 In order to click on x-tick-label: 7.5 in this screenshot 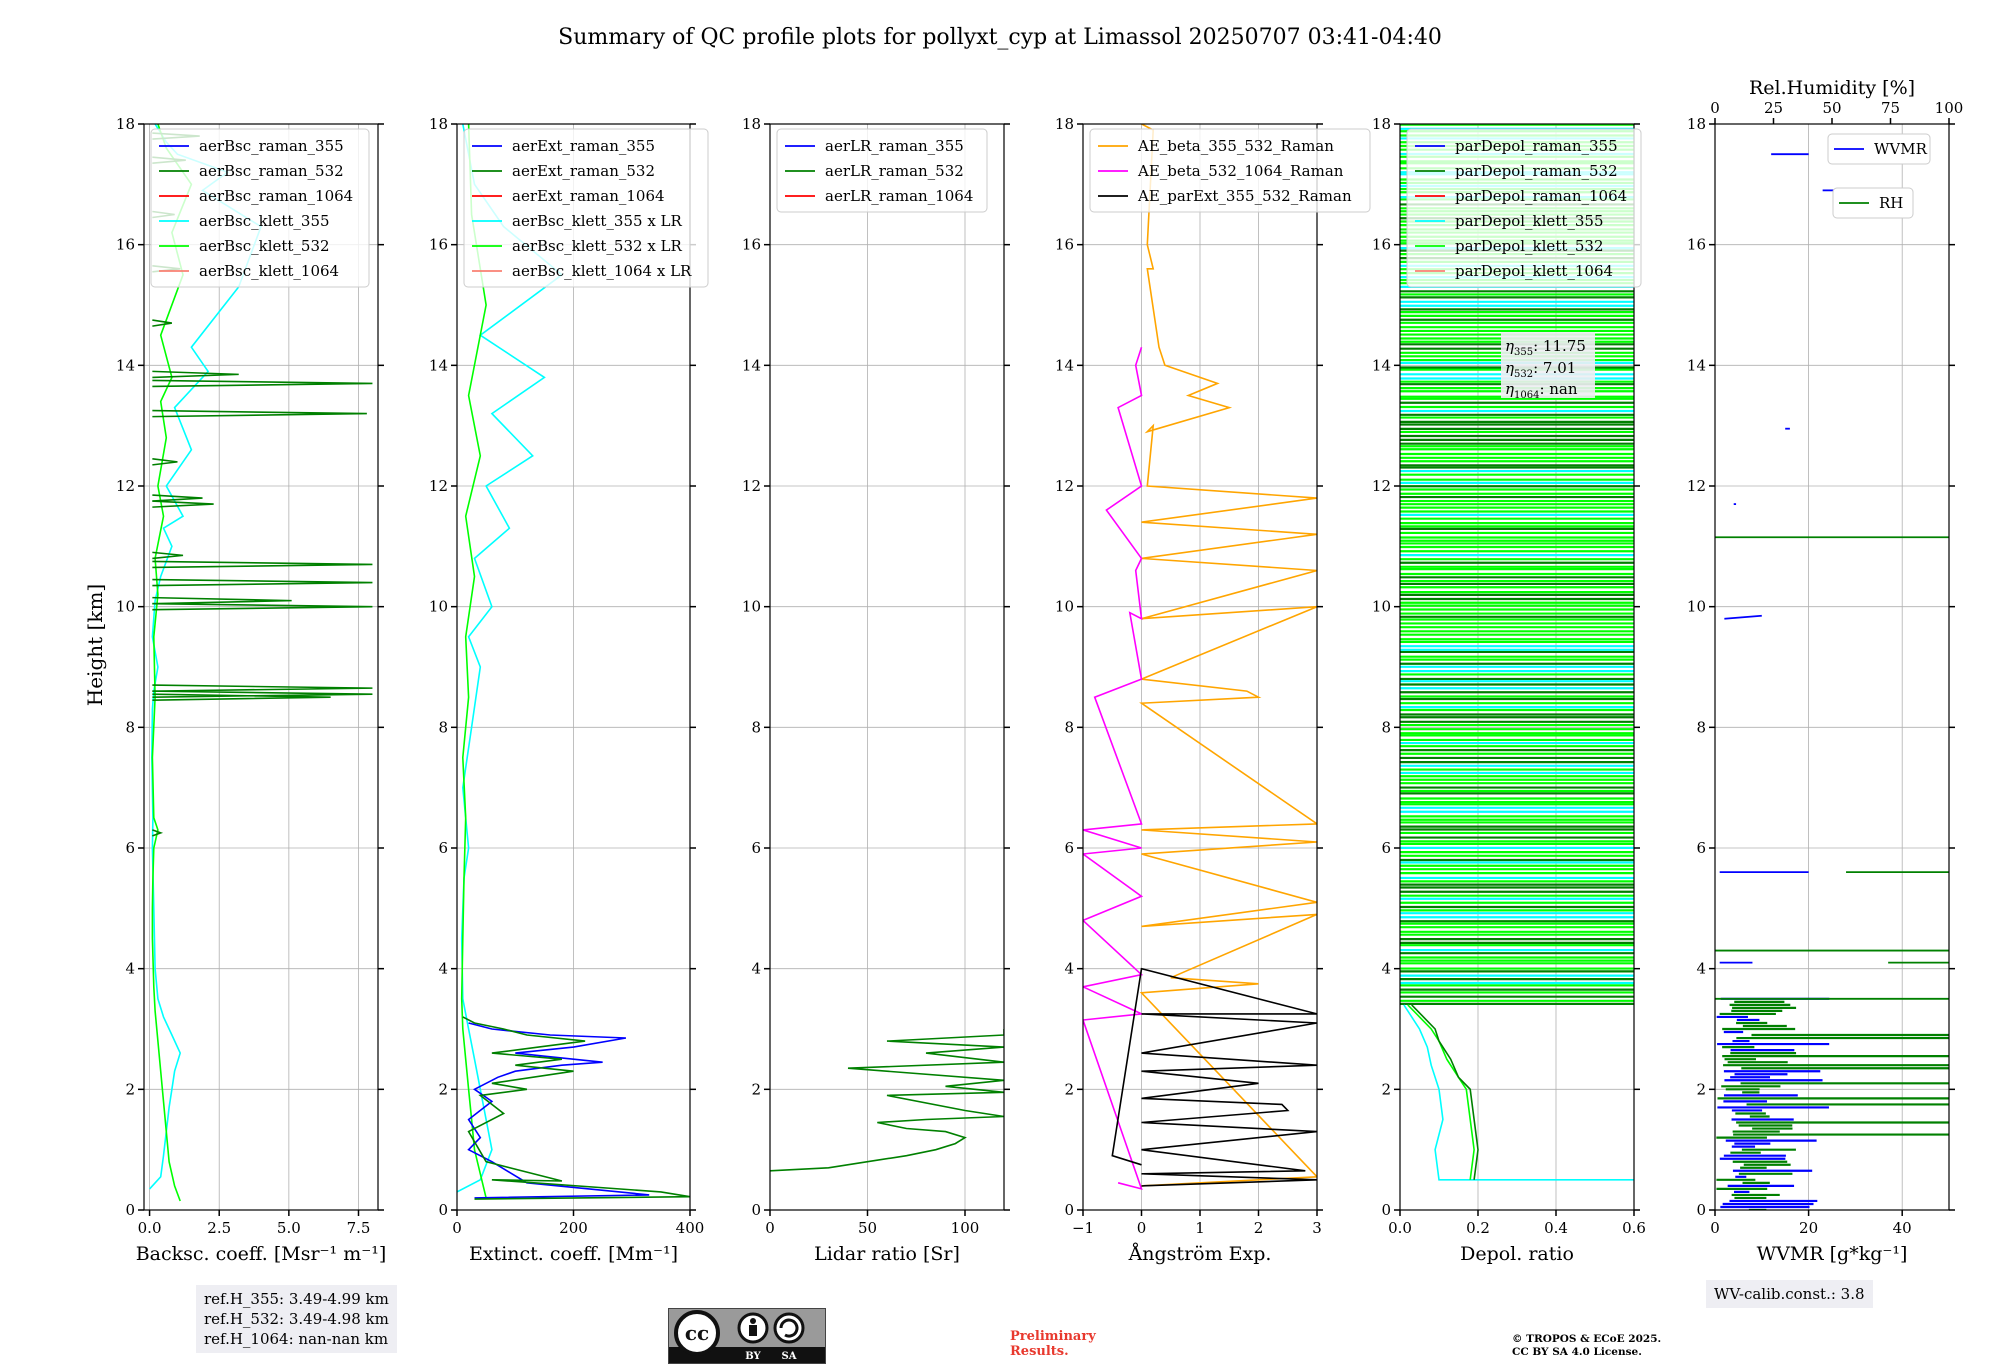, I will do `click(359, 1228)`.